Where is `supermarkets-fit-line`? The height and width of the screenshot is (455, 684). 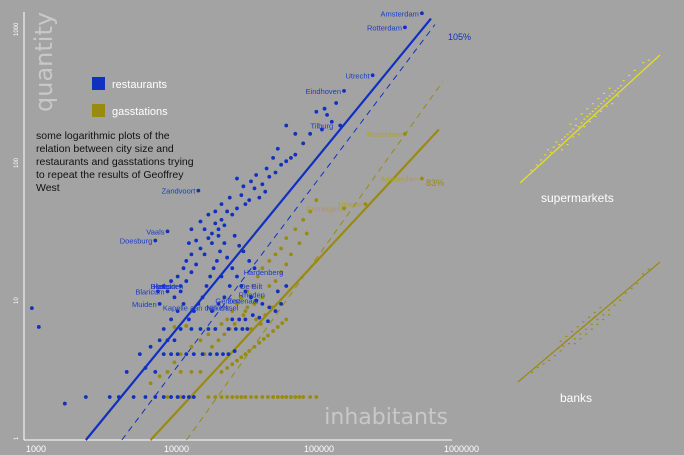
supermarkets-fit-line is located at coordinates (590, 119).